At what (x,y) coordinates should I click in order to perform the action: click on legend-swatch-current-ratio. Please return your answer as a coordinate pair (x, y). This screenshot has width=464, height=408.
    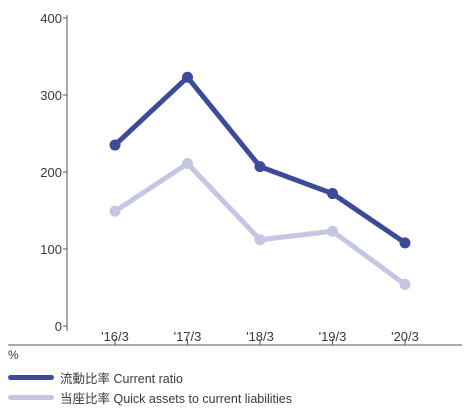
    Looking at the image, I should click on (31, 377).